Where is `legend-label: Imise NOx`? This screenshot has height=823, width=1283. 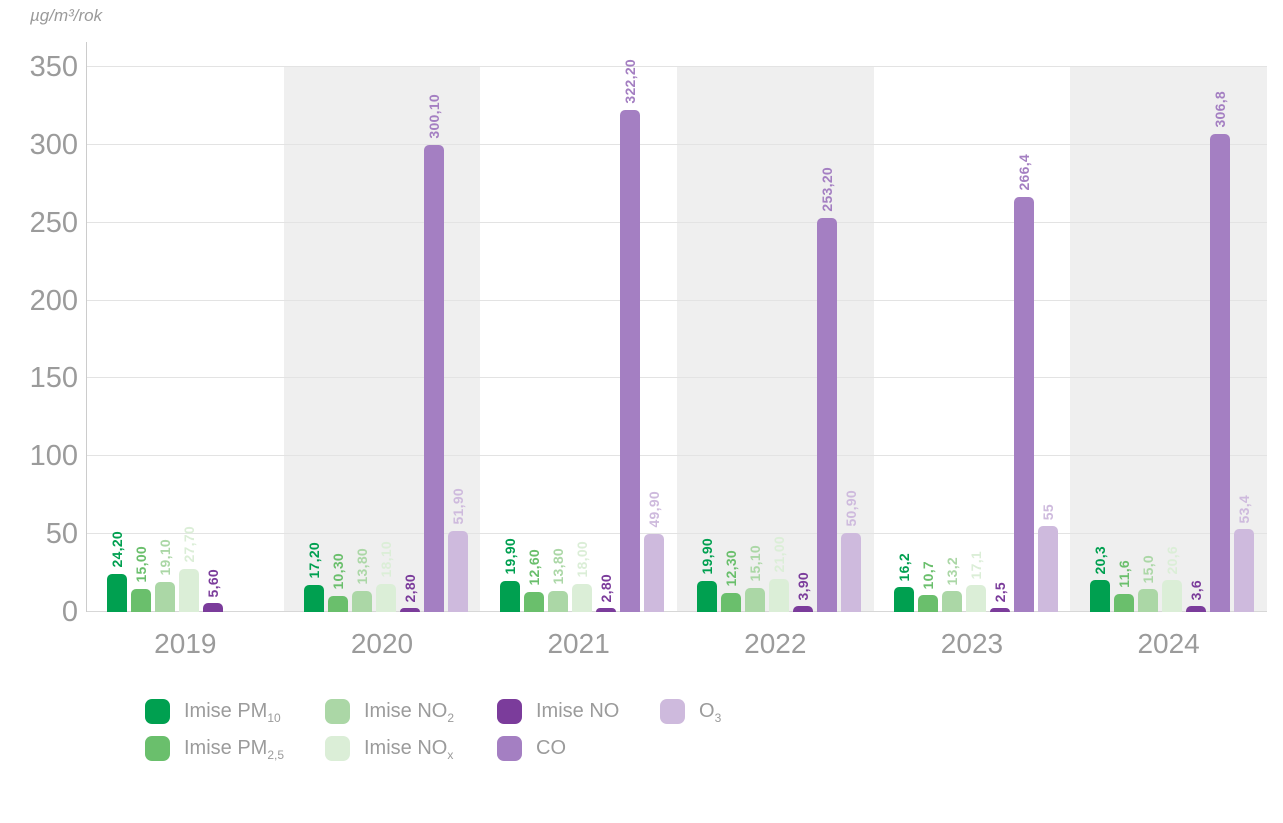
legend-label: Imise NOx is located at coordinates (409, 749).